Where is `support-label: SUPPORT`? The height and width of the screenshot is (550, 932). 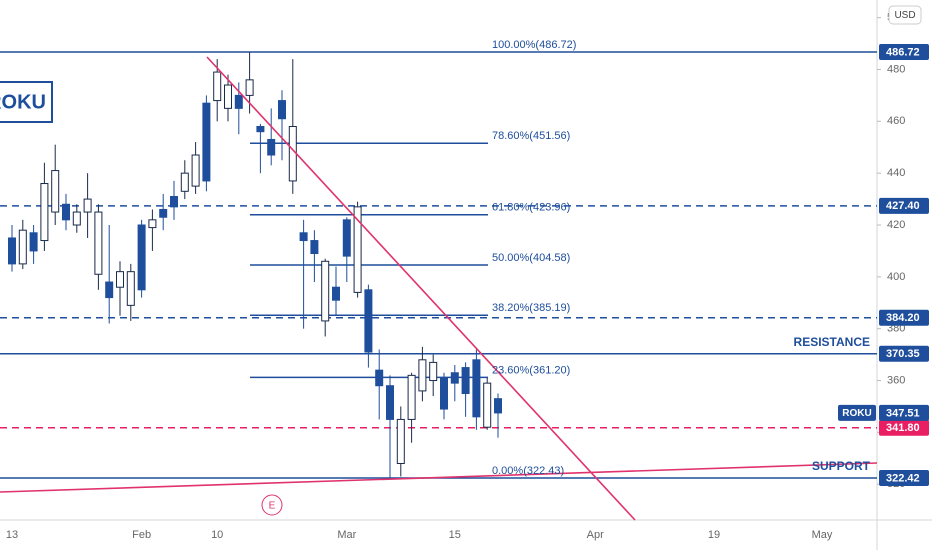 support-label: SUPPORT is located at coordinates (841, 466).